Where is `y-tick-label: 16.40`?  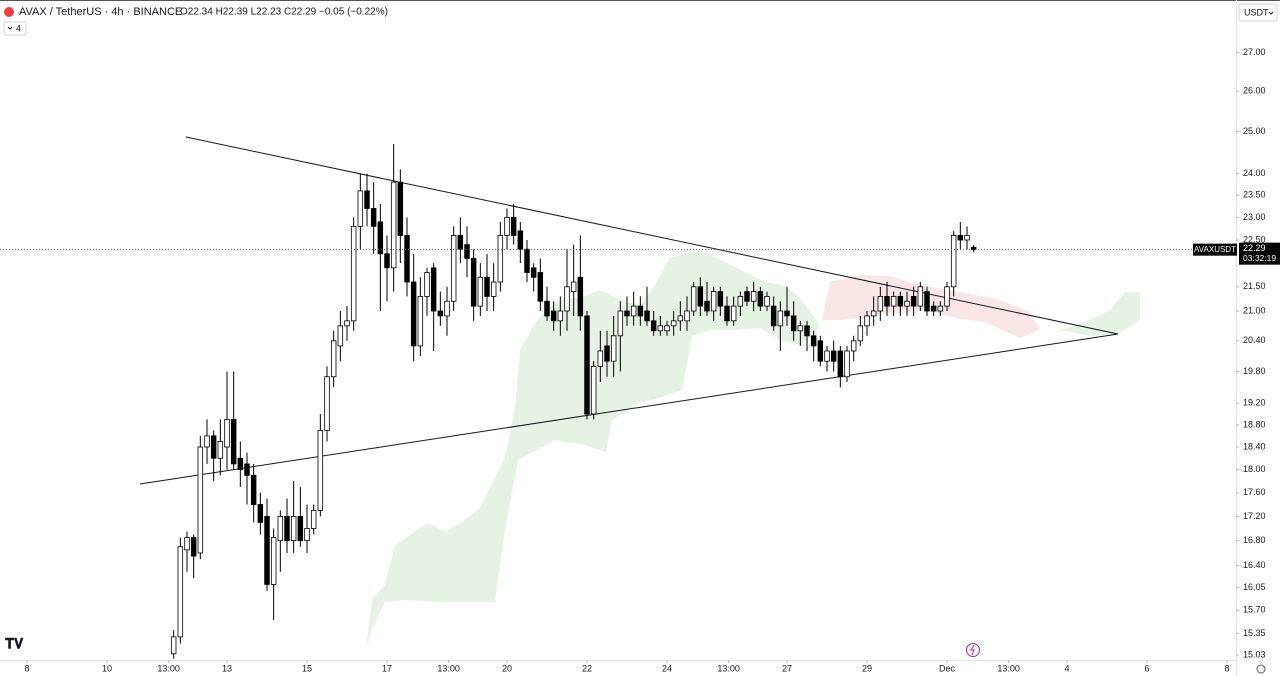
y-tick-label: 16.40 is located at coordinates (1254, 565).